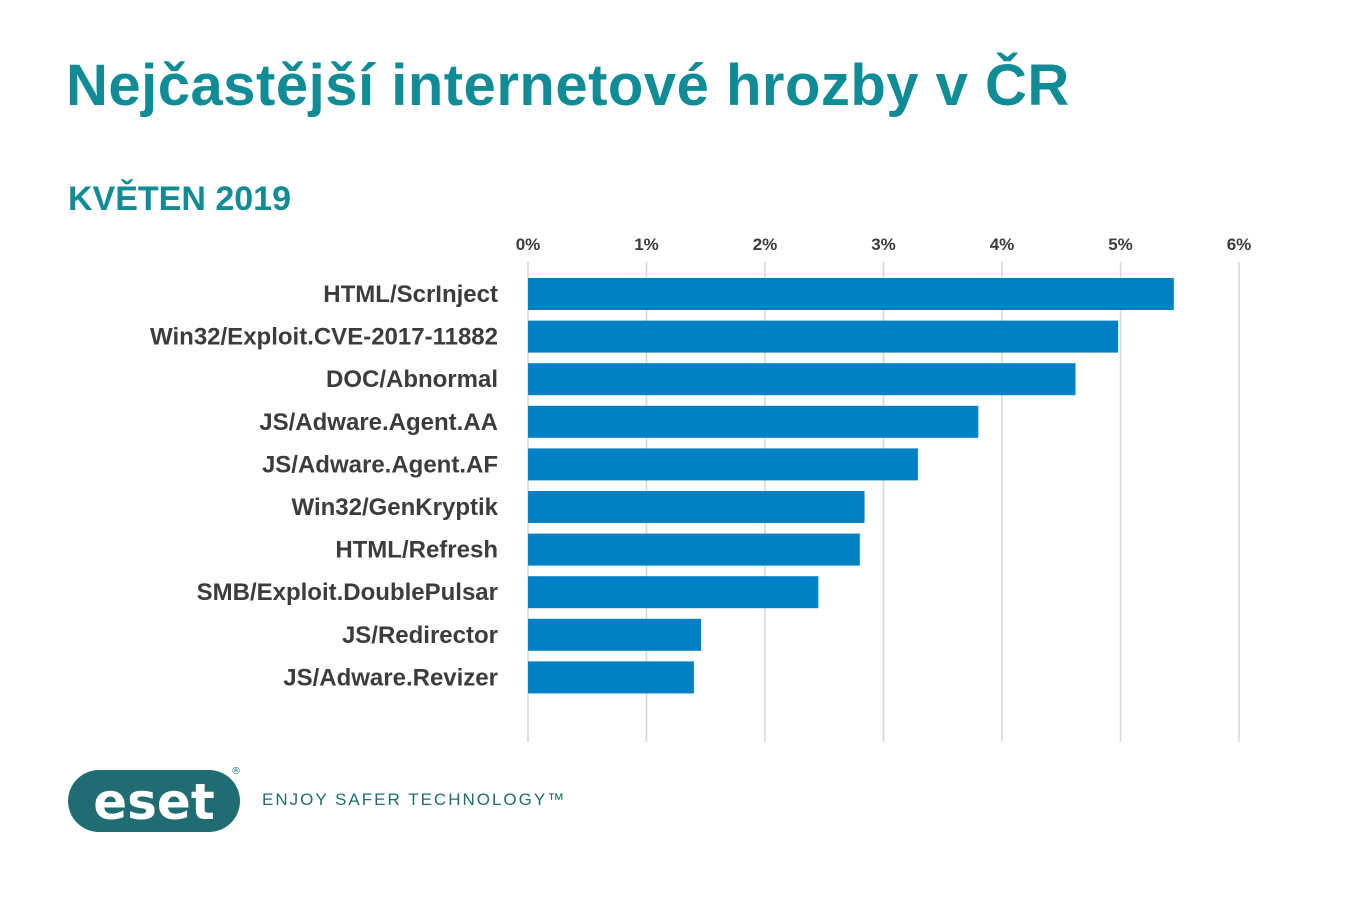 The height and width of the screenshot is (909, 1355). I want to click on category-label: SMB/Exploit.DoublePulsar, so click(347, 592).